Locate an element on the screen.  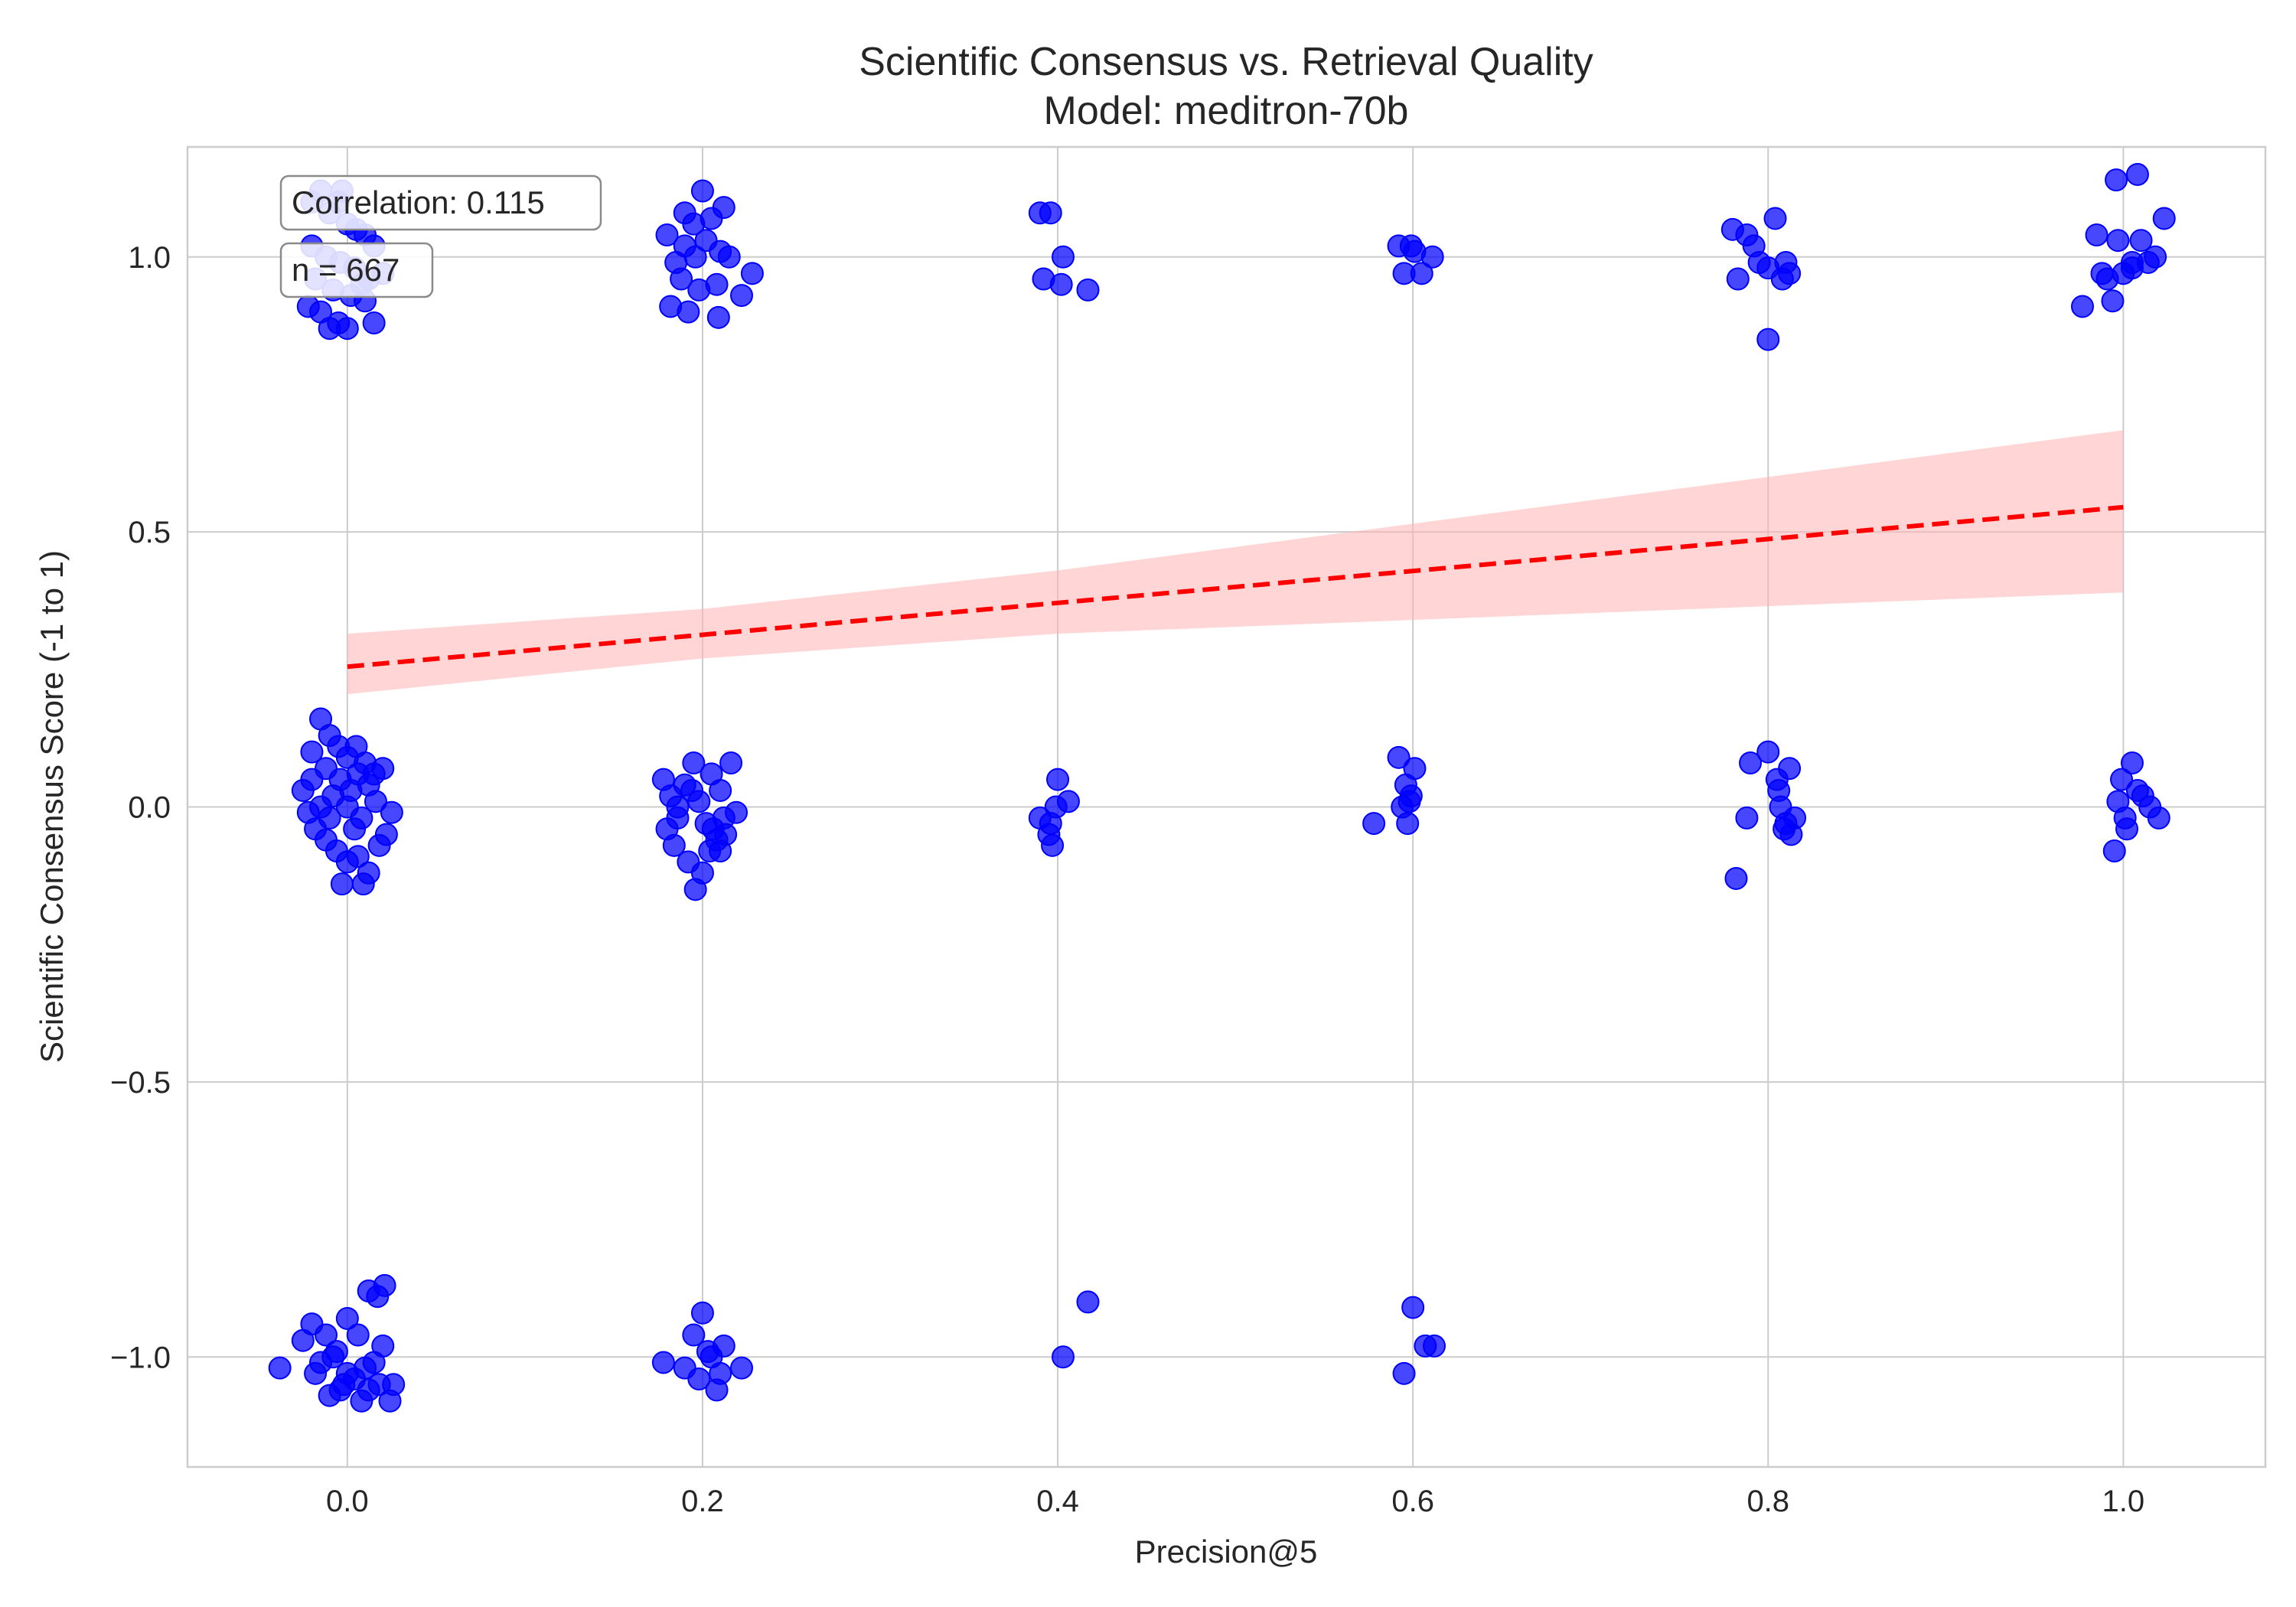
y-tick-labels: −1.0 −0.5 0.0 0.5 1.0 is located at coordinates (140, 808).